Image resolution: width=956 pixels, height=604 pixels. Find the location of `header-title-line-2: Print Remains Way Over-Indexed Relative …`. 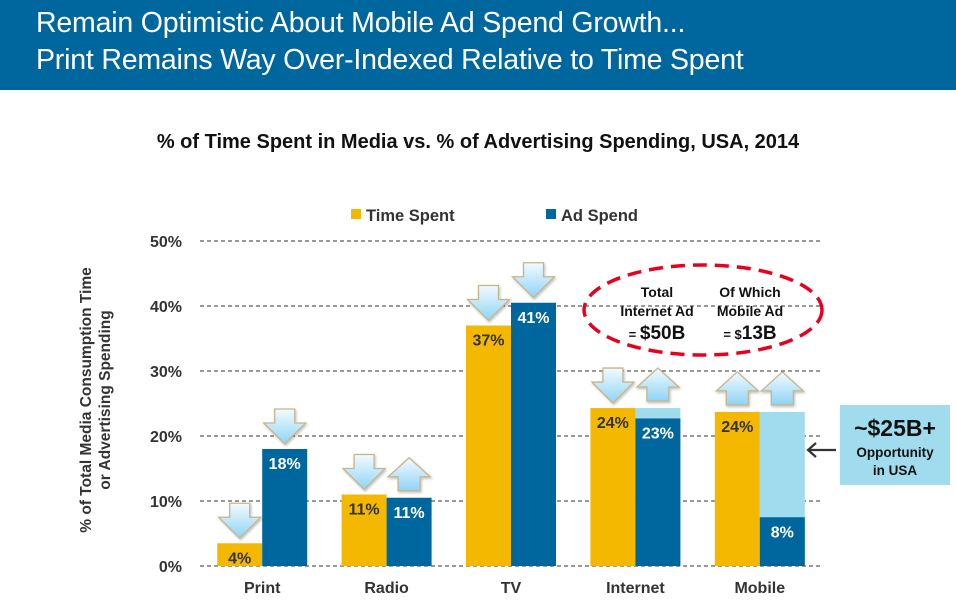

header-title-line-2: Print Remains Way Over-Indexed Relative … is located at coordinates (390, 60).